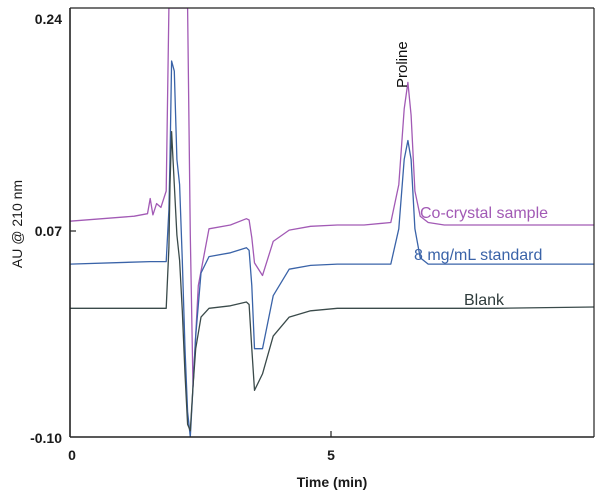 The width and height of the screenshot is (600, 495). What do you see at coordinates (72, 455) in the screenshot?
I see `x-tick-label-0: 0` at bounding box center [72, 455].